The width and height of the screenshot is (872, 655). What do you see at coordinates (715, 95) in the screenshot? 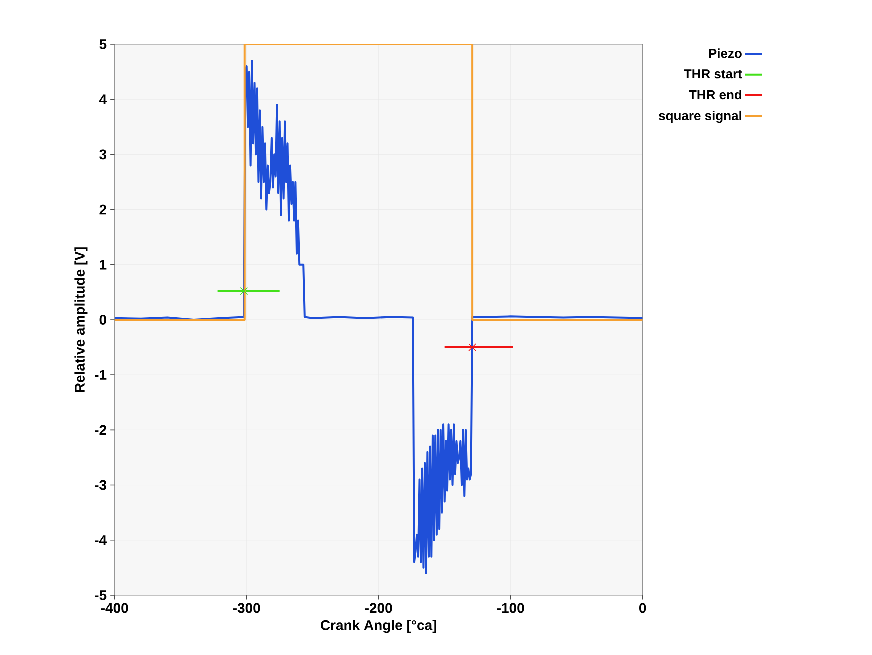
I see `legend-label: THR end` at bounding box center [715, 95].